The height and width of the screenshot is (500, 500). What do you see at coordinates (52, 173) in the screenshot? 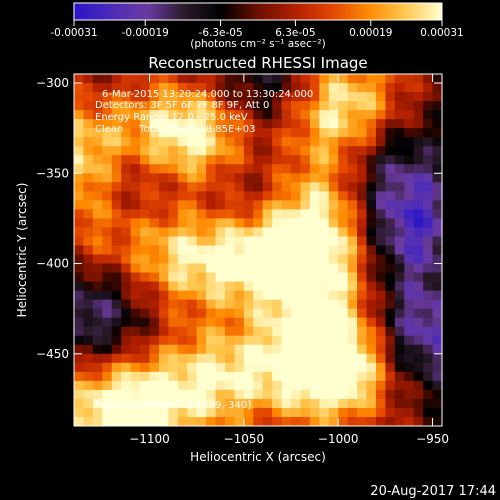
I see `y-tick-label: −350` at bounding box center [52, 173].